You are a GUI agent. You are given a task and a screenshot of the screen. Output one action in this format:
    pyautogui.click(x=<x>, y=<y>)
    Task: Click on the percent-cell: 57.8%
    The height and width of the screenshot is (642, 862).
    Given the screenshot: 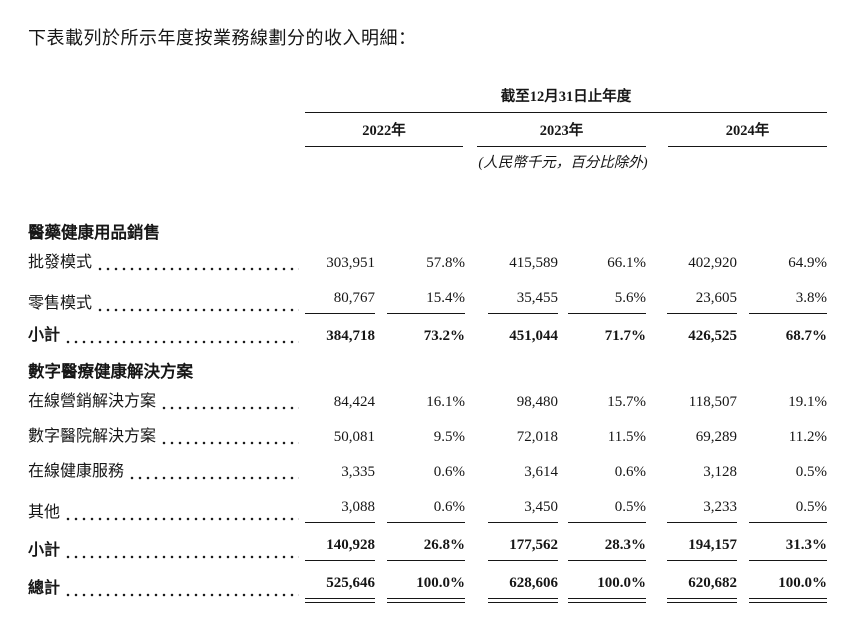 What is the action you would take?
    pyautogui.click(x=445, y=263)
    